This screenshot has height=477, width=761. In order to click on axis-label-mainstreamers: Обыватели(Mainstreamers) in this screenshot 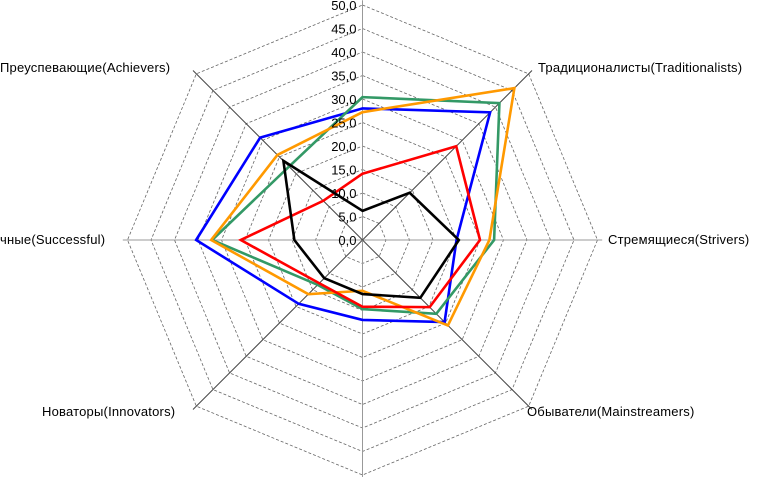, I will do `click(611, 411)`.